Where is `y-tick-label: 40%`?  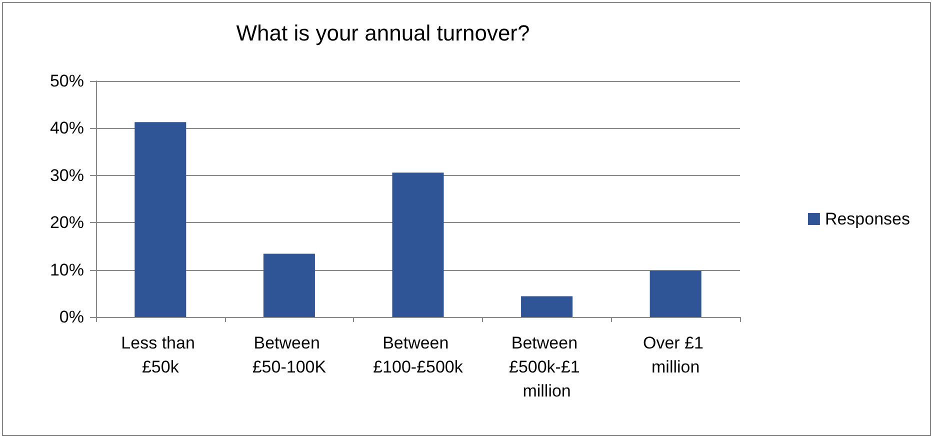 y-tick-label: 40% is located at coordinates (67, 128).